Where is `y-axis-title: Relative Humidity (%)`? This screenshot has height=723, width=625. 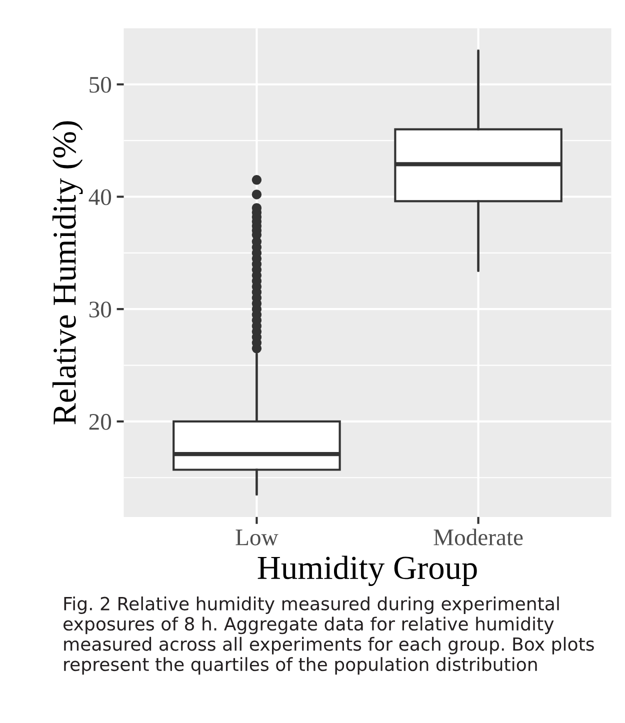 y-axis-title: Relative Humidity (%) is located at coordinates (67, 272).